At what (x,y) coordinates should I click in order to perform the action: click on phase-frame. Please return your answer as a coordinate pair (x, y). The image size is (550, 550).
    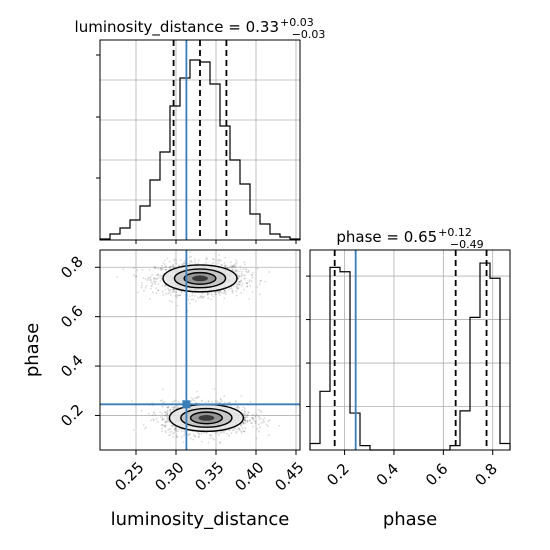
    Looking at the image, I should click on (410, 350).